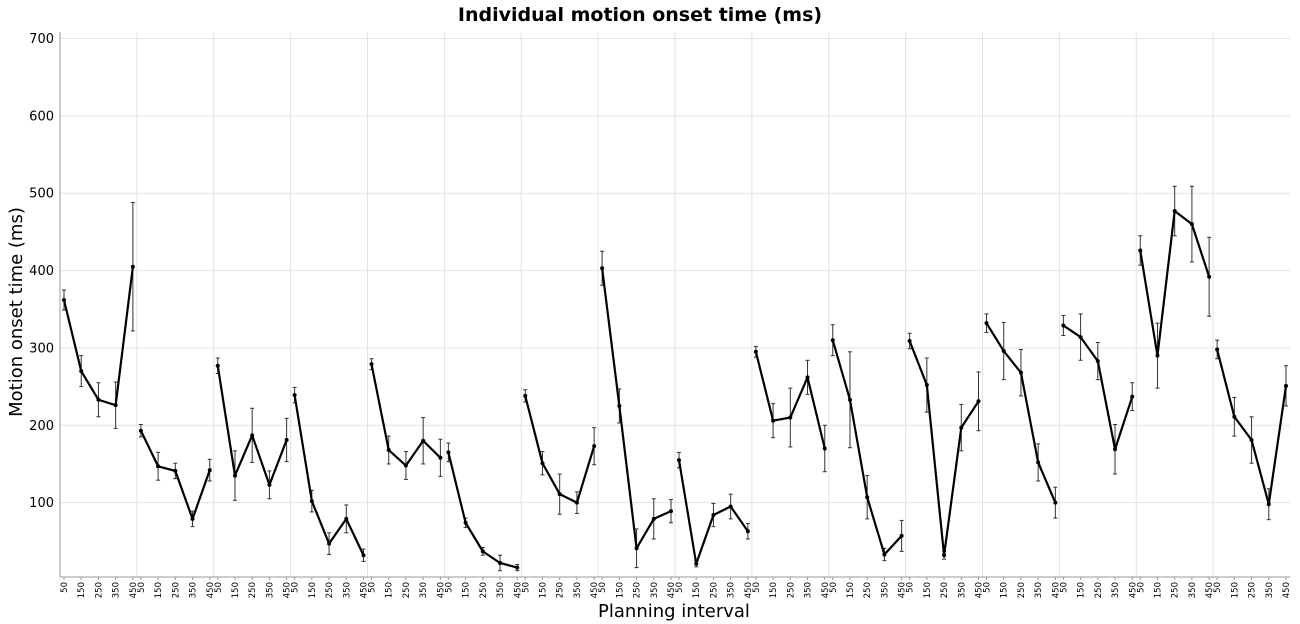 Image resolution: width=1300 pixels, height=624 pixels. What do you see at coordinates (640, 15) in the screenshot?
I see `chart-title: Individual motion onset time (ms)` at bounding box center [640, 15].